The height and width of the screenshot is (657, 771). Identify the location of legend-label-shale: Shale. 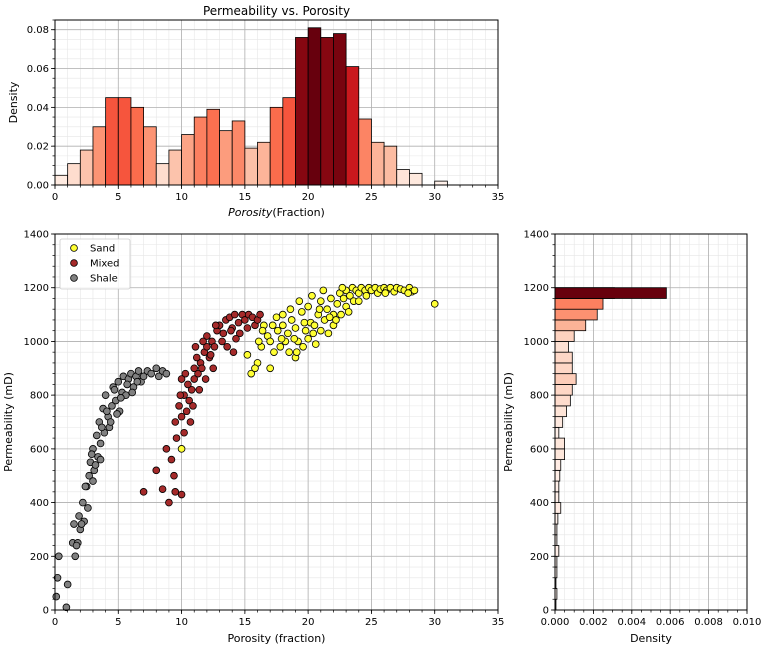
(104, 279).